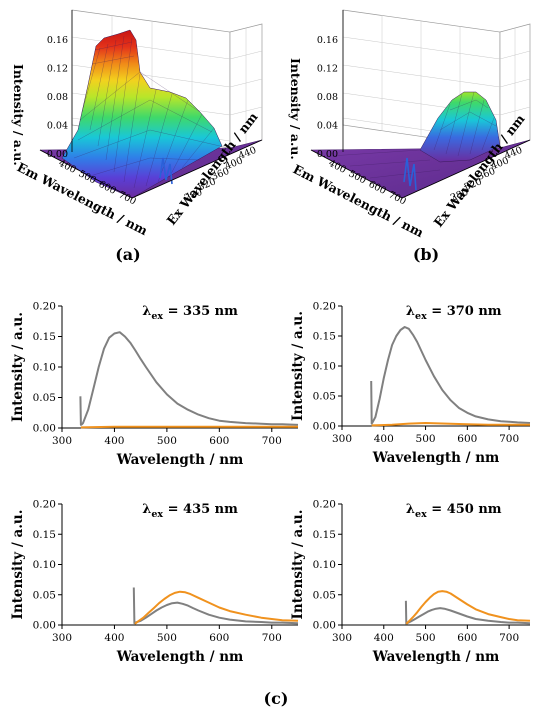 This screenshot has height=714, width=550. Describe the element at coordinates (454, 313) in the screenshot. I see `excitation-annotation: λex = 370 nm` at that location.